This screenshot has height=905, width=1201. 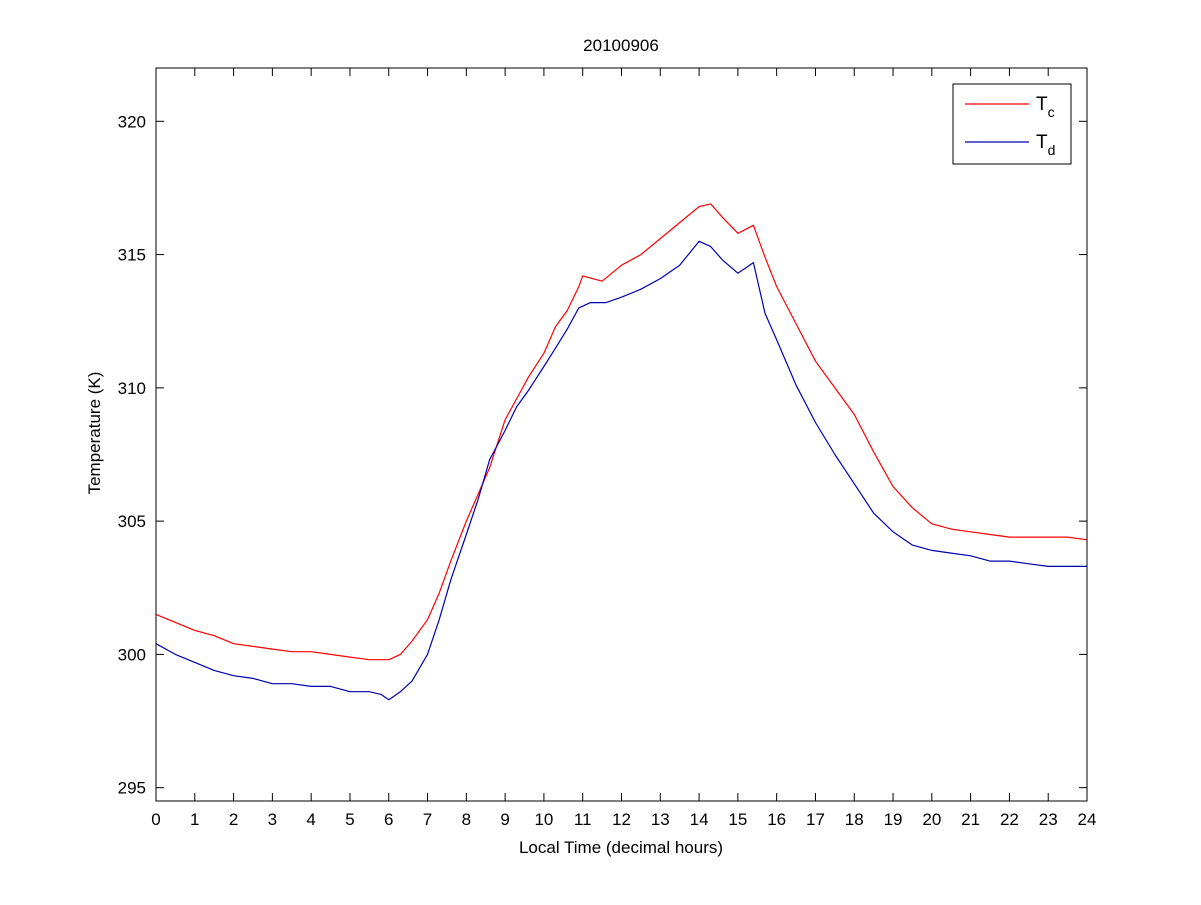 What do you see at coordinates (699, 819) in the screenshot?
I see `x-tick-label: 14` at bounding box center [699, 819].